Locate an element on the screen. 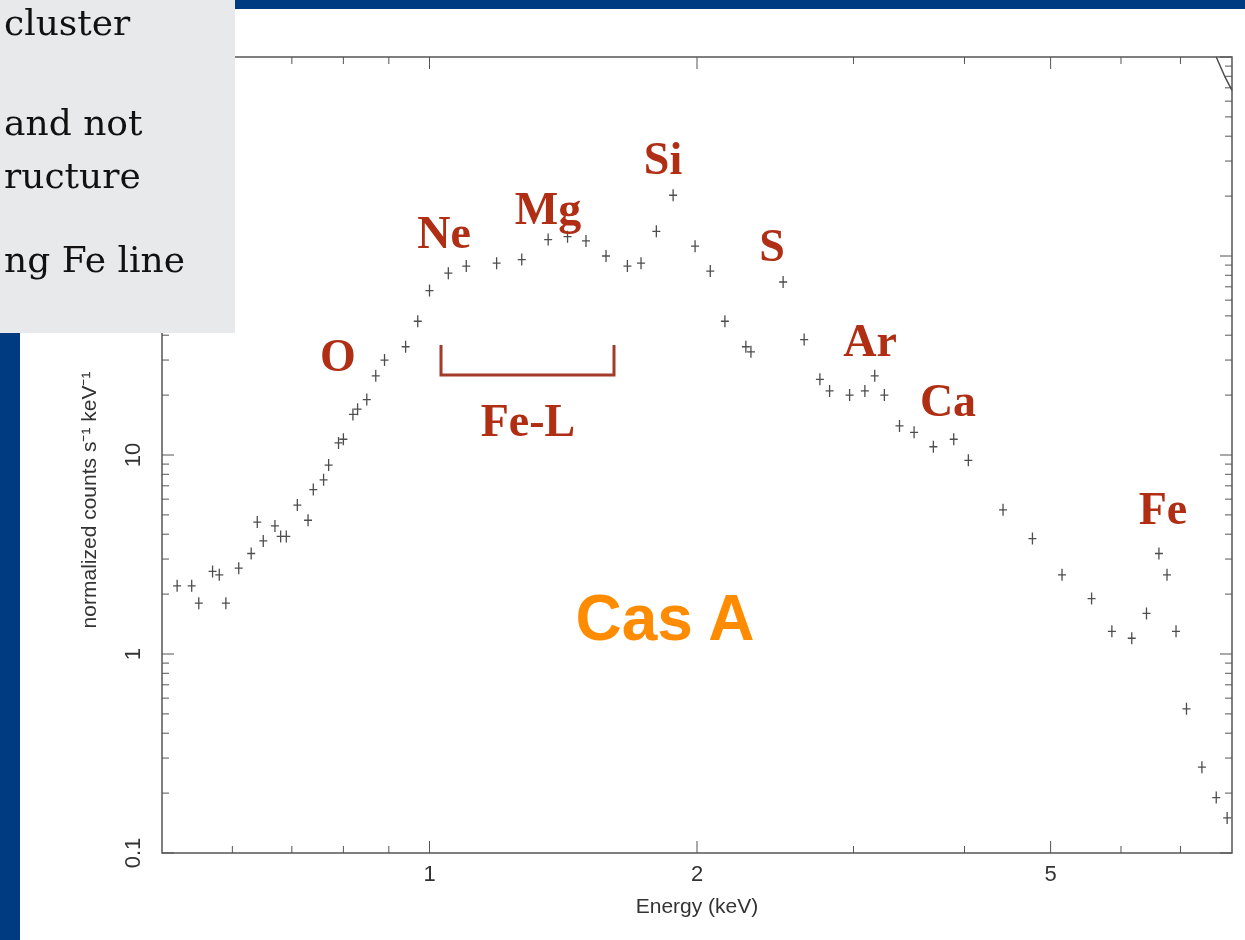  x-tick-label: 2 is located at coordinates (697, 873).